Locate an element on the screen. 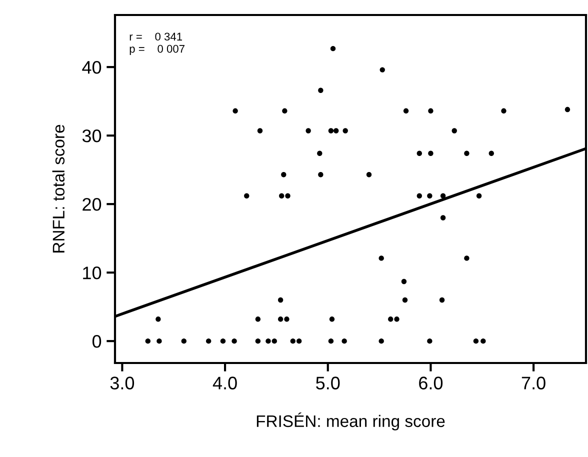 The image size is (588, 457). x-tick-label: 7.0 is located at coordinates (534, 383).